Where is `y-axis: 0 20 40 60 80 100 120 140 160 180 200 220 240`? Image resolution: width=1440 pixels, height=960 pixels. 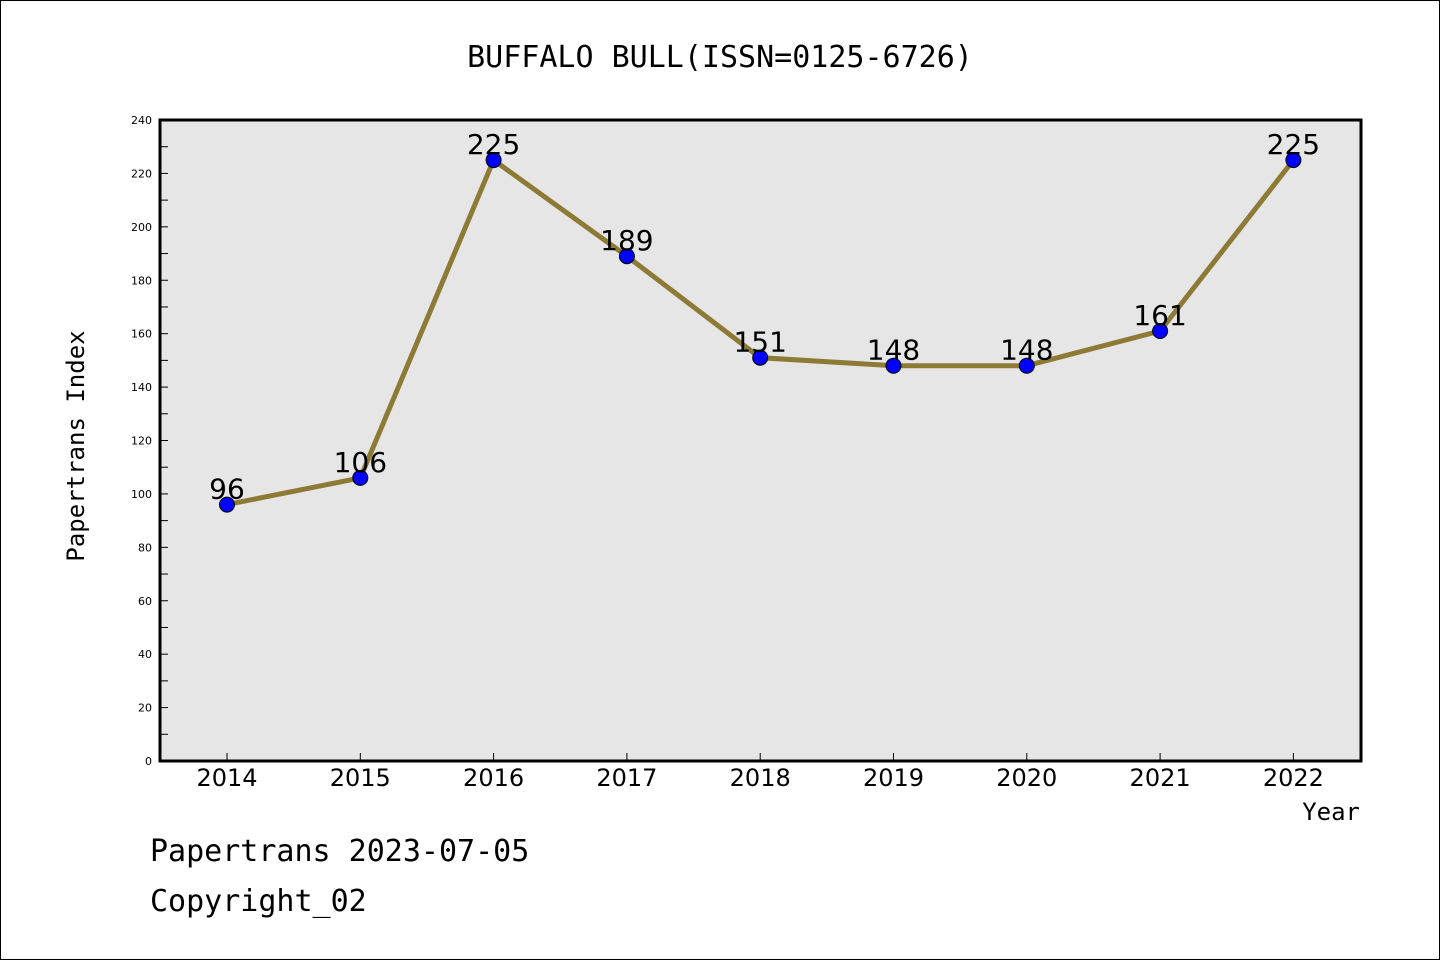 y-axis: 0 20 40 60 80 100 120 140 160 180 200 220 240 is located at coordinates (149, 441).